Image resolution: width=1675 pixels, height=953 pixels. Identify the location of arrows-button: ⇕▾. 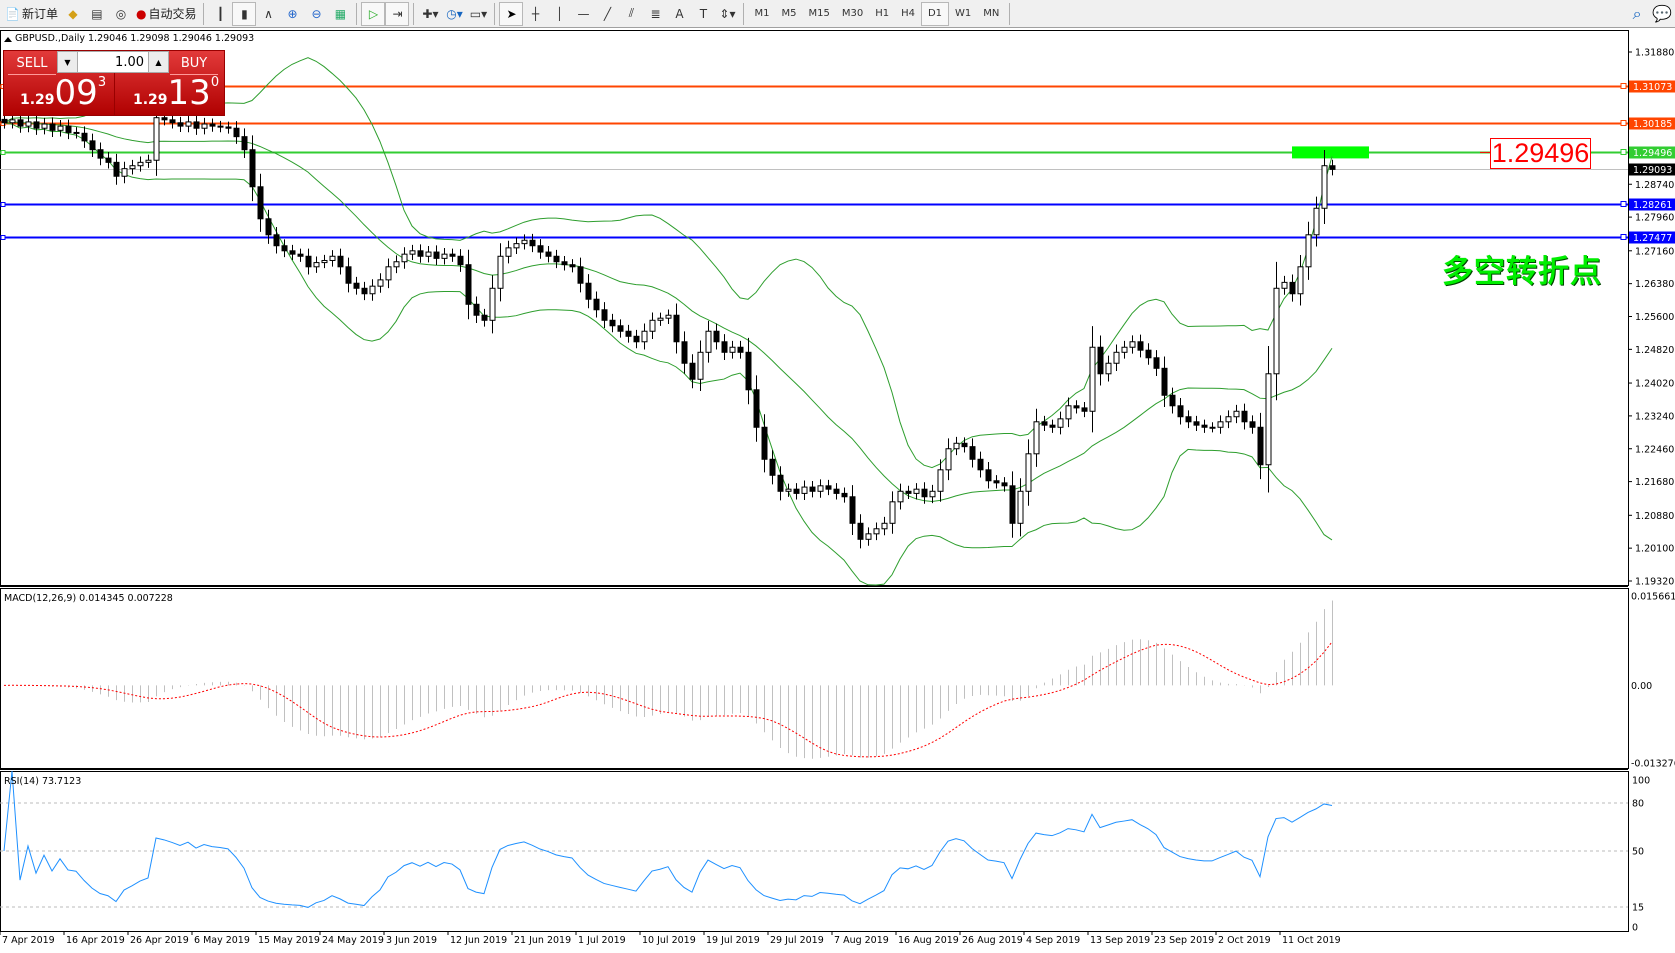
(727, 14).